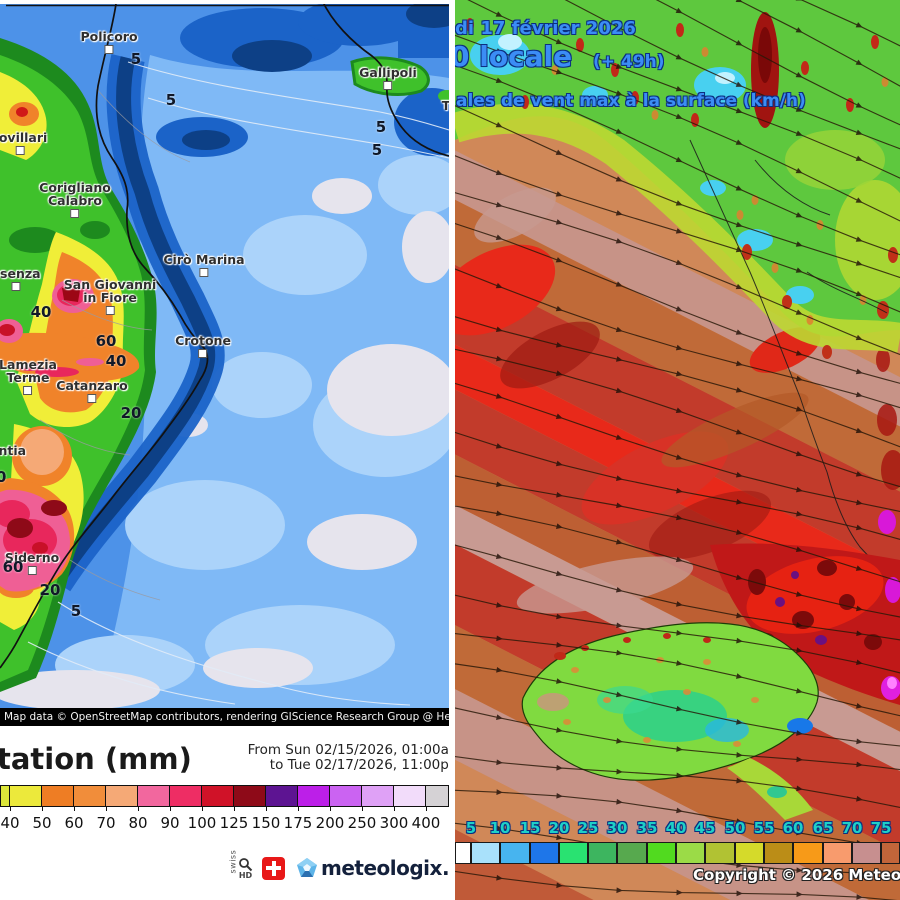  Describe the element at coordinates (13, 450) in the screenshot. I see `city-label: entia` at that location.